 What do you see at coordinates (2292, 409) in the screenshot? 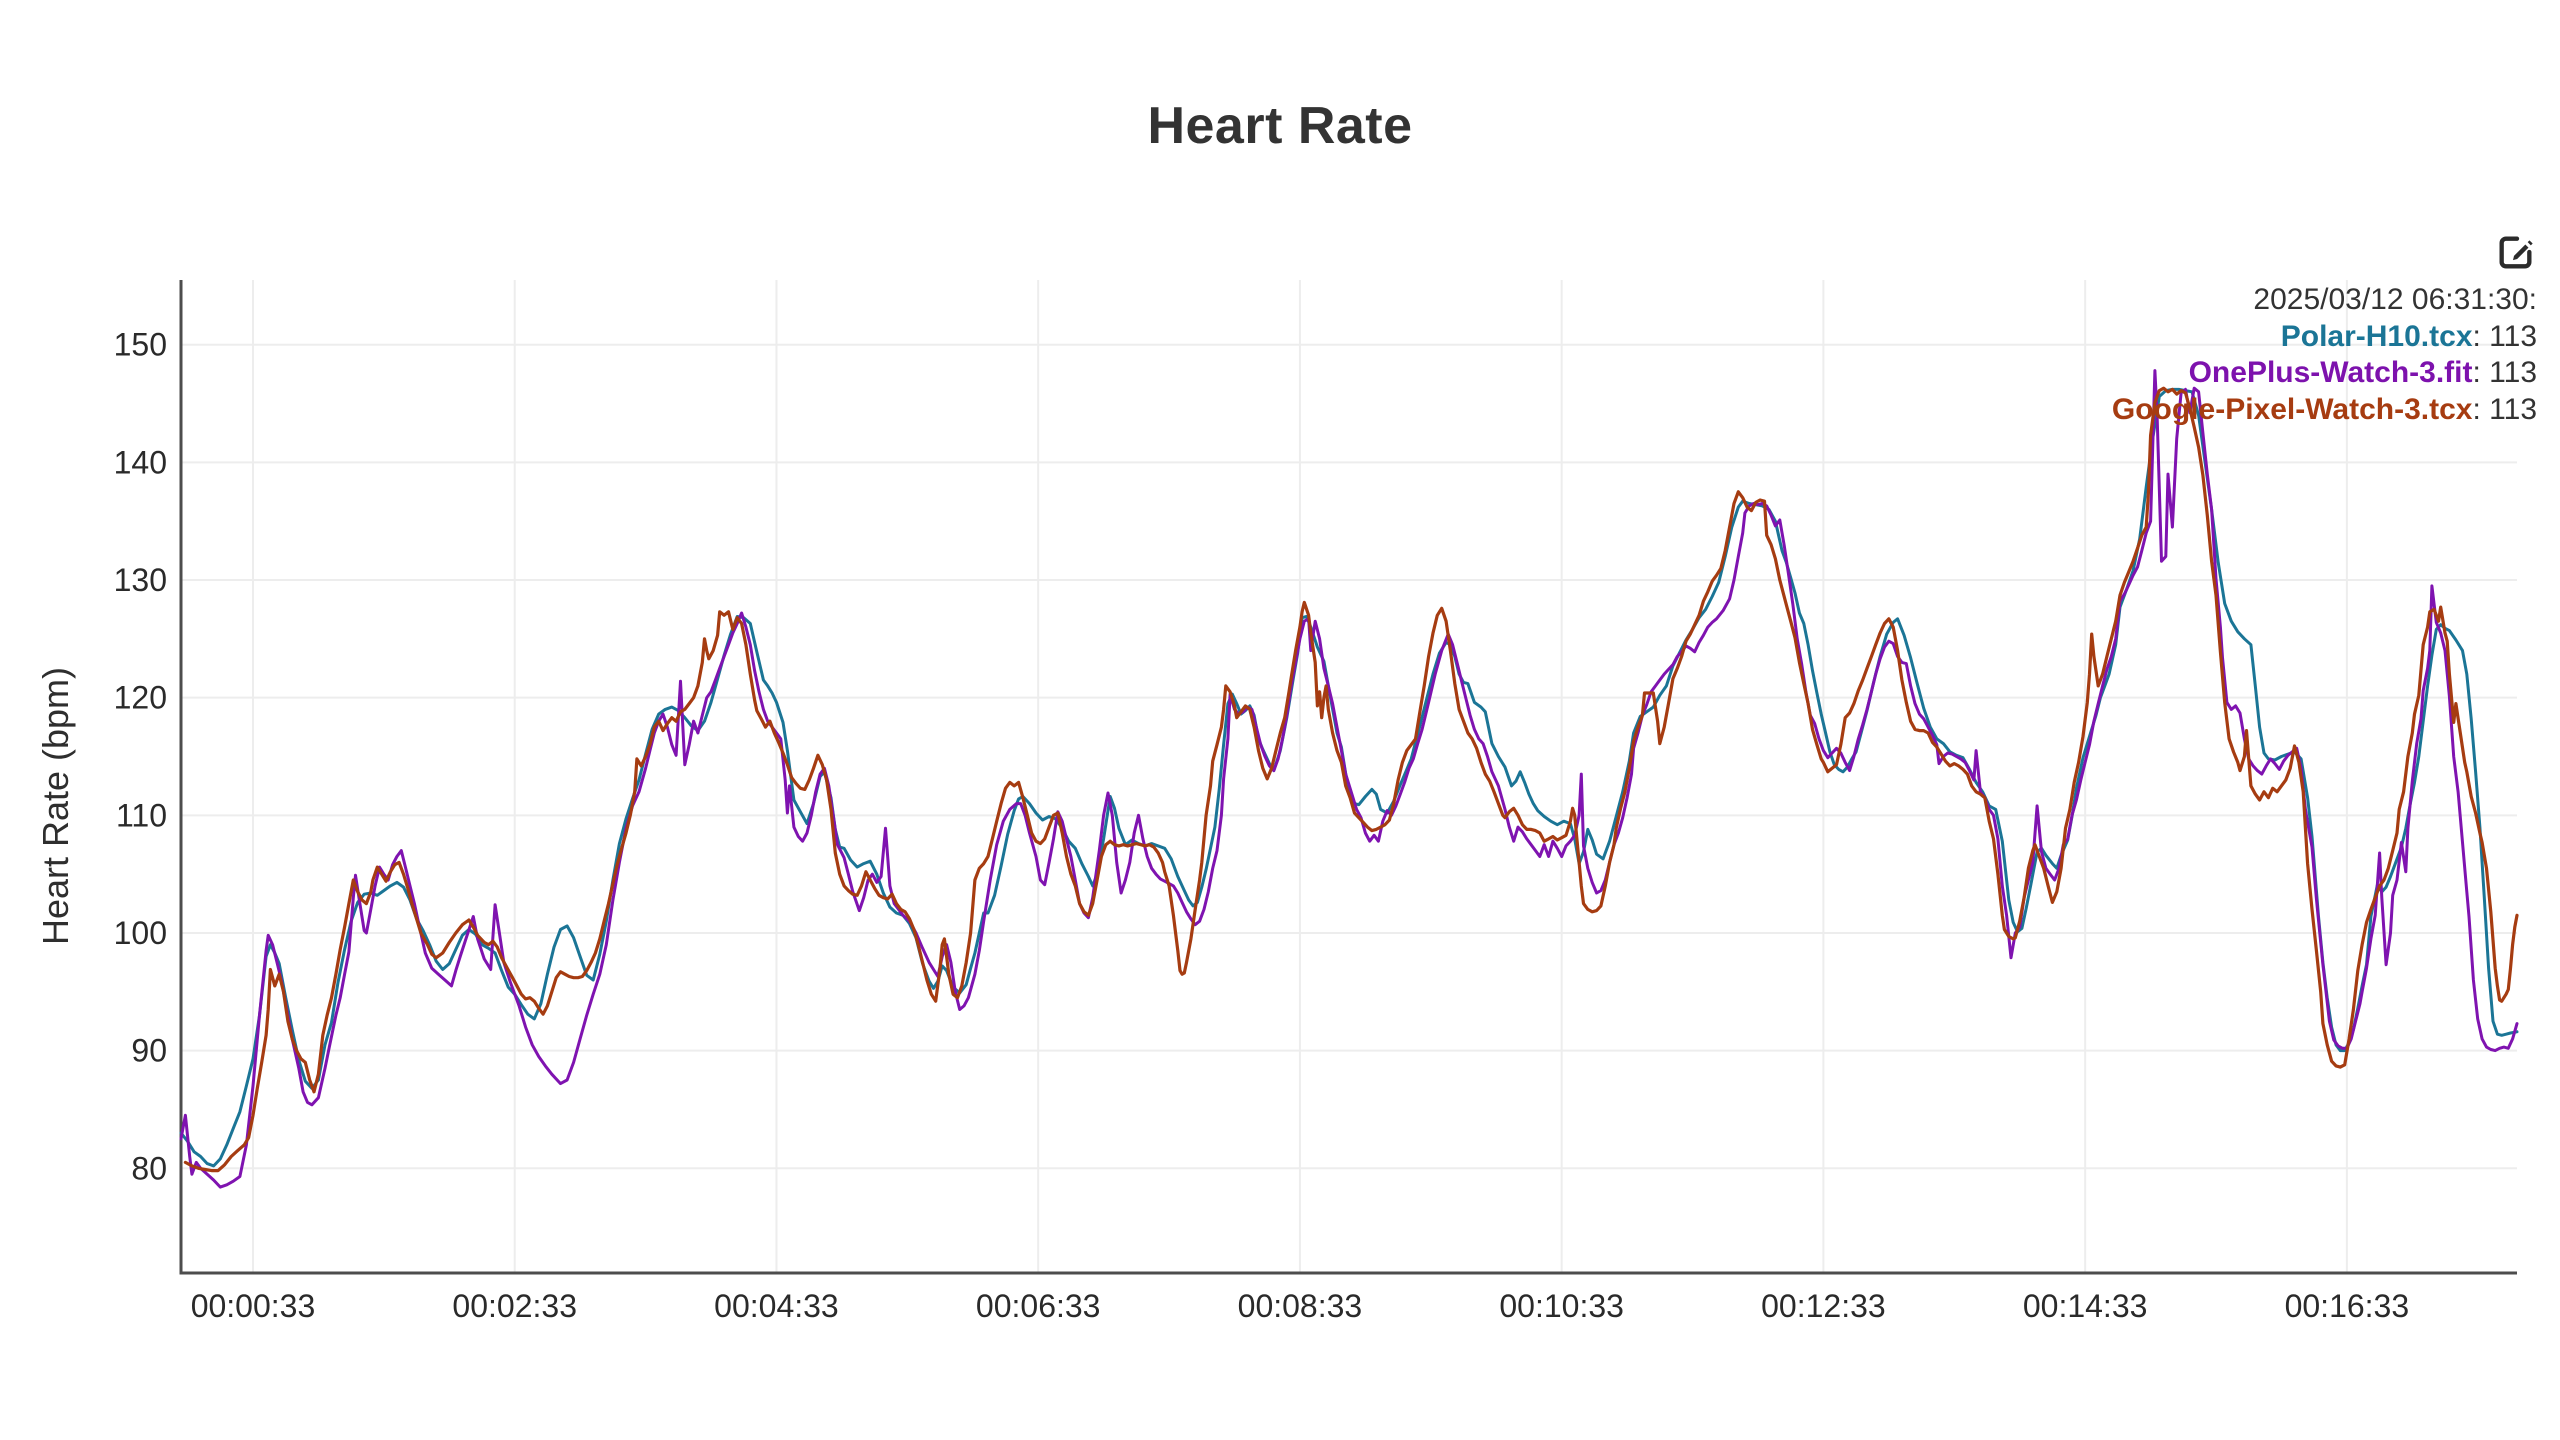
I see `legend-series-name: Google-Pixel-Watch-3.tcx` at bounding box center [2292, 409].